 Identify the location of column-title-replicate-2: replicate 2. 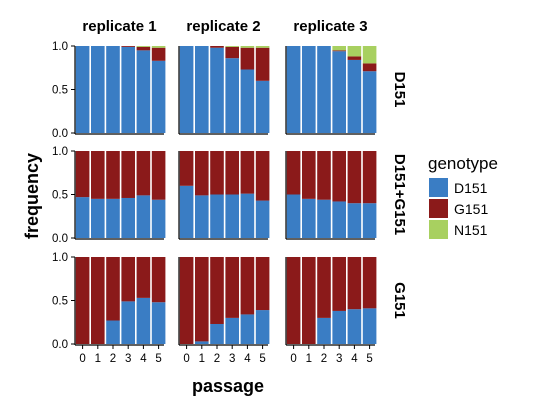
(223, 26).